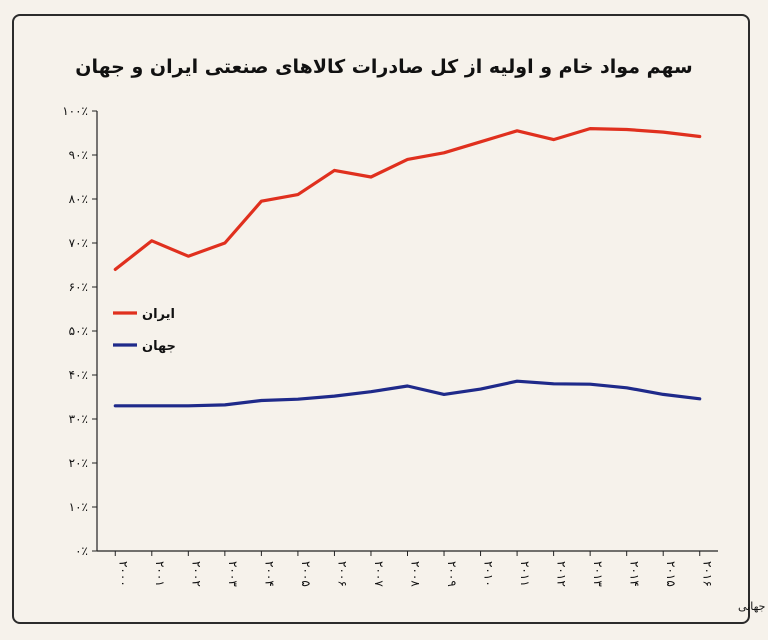 The height and width of the screenshot is (640, 768). Describe the element at coordinates (78, 243) in the screenshot. I see `y-tick-label: ۷۰٪` at that location.